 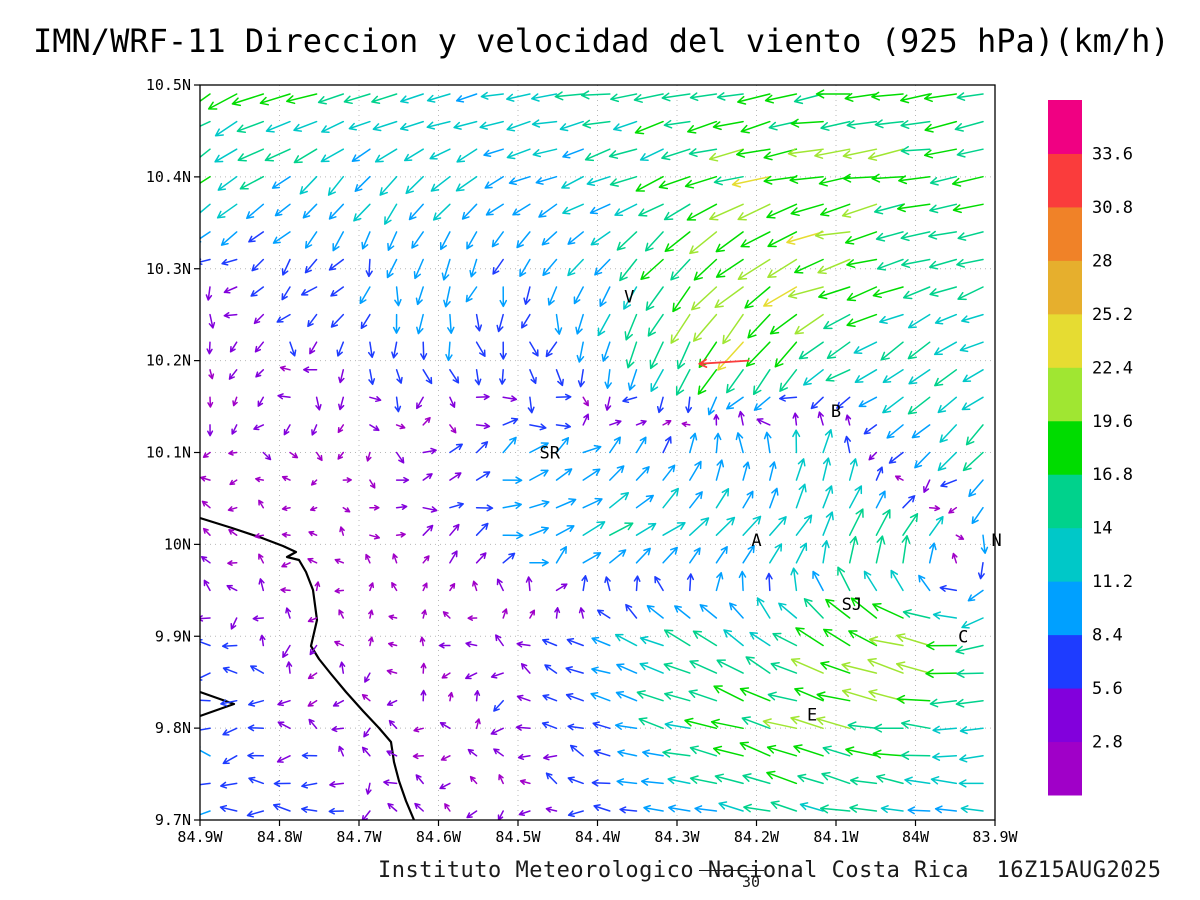 What do you see at coordinates (550, 454) in the screenshot?
I see `station-label: SR` at bounding box center [550, 454].